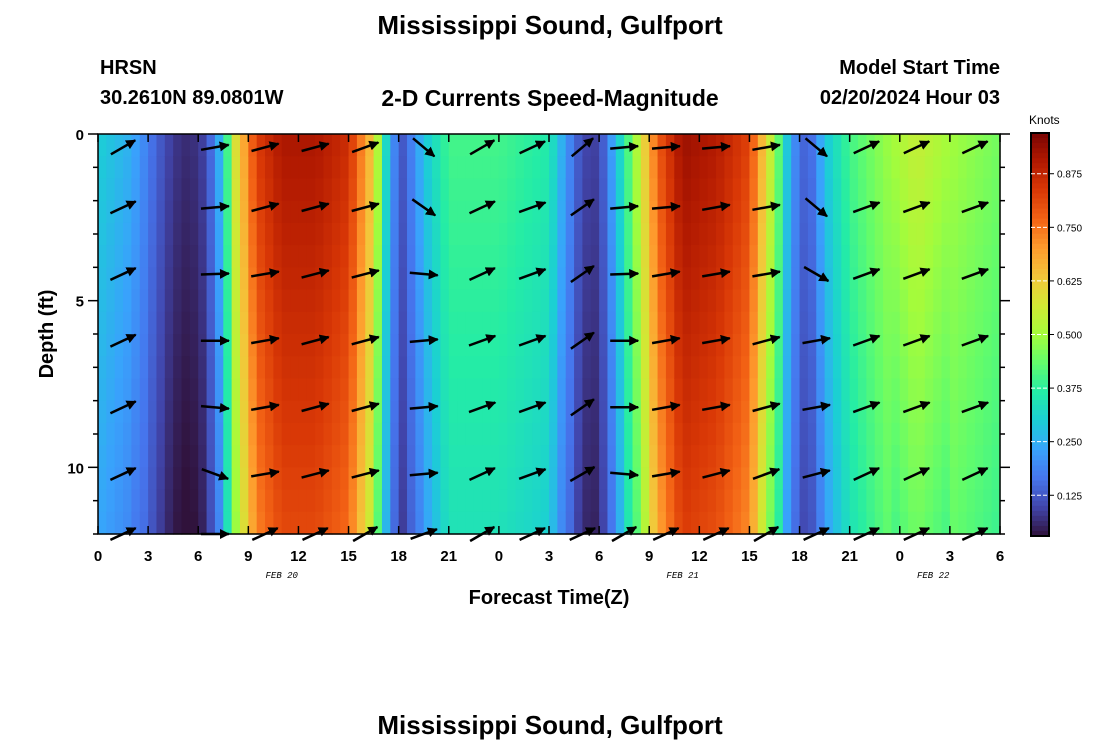 This screenshot has height=750, width=1100. What do you see at coordinates (550, 25) in the screenshot?
I see `chart-title: Mississippi Sound, Gulfport` at bounding box center [550, 25].